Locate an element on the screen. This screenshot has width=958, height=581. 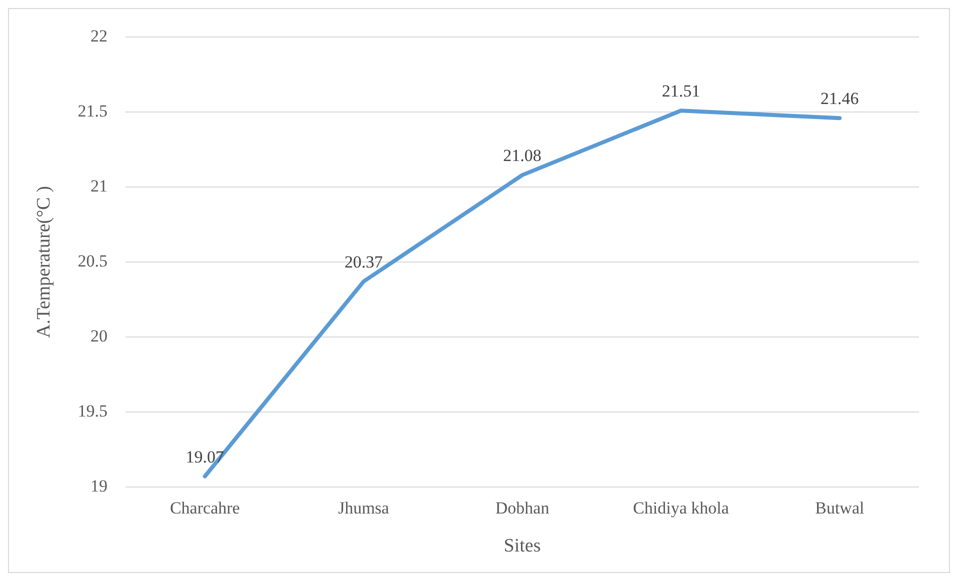
y-tick-label: 20 is located at coordinates (99, 336).